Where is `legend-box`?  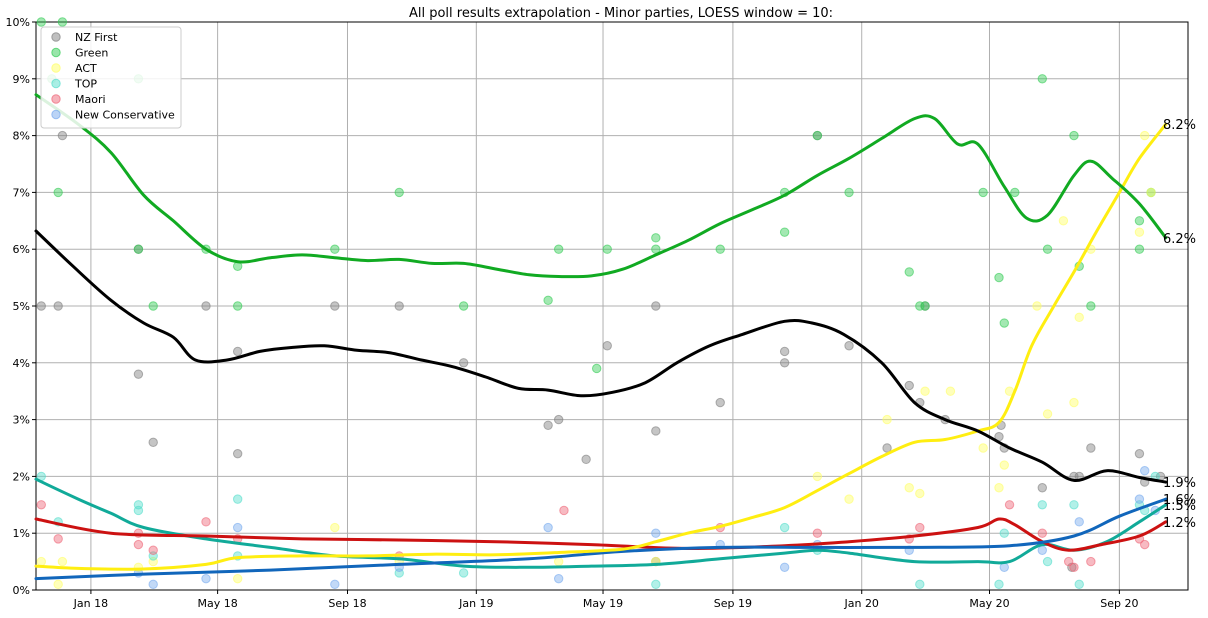
legend-box is located at coordinates (111, 77).